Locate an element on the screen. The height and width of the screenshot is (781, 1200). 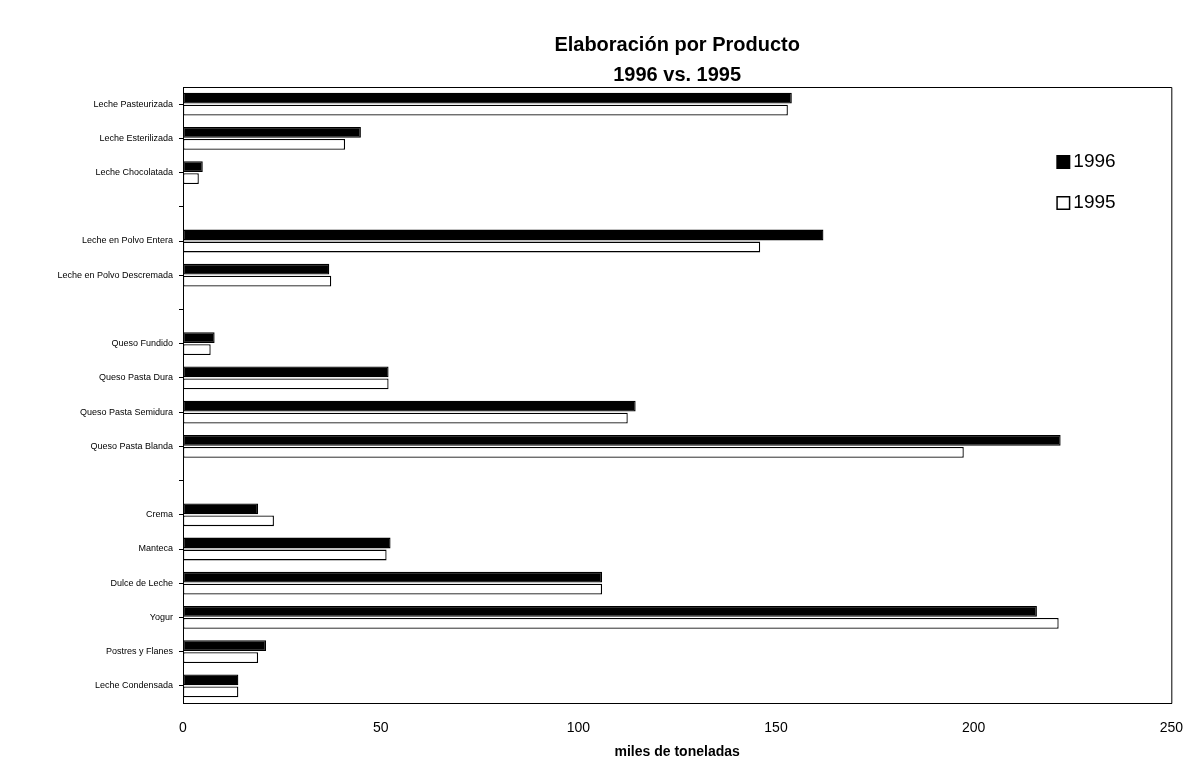
x-tick-label: 250 is located at coordinates (1171, 727).